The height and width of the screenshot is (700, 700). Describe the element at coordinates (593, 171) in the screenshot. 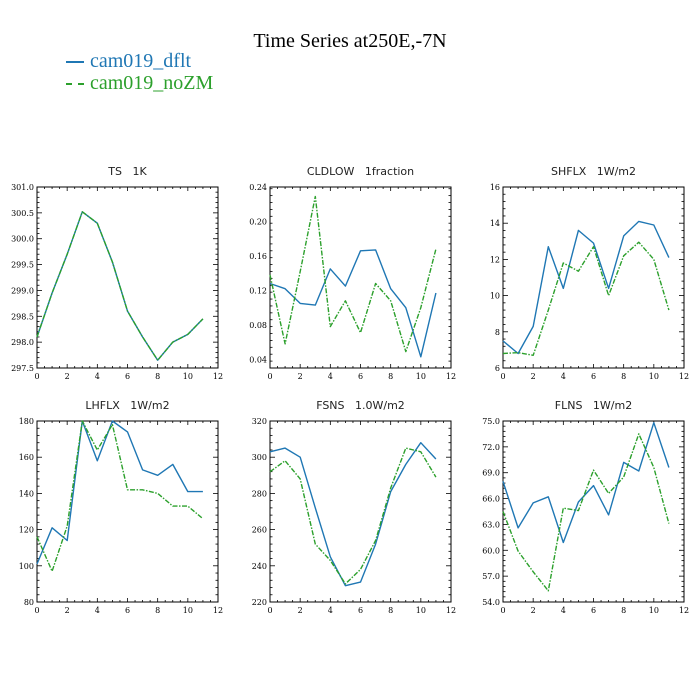

I see `panel-title-shflx: SHFLX 1W/m2` at that location.